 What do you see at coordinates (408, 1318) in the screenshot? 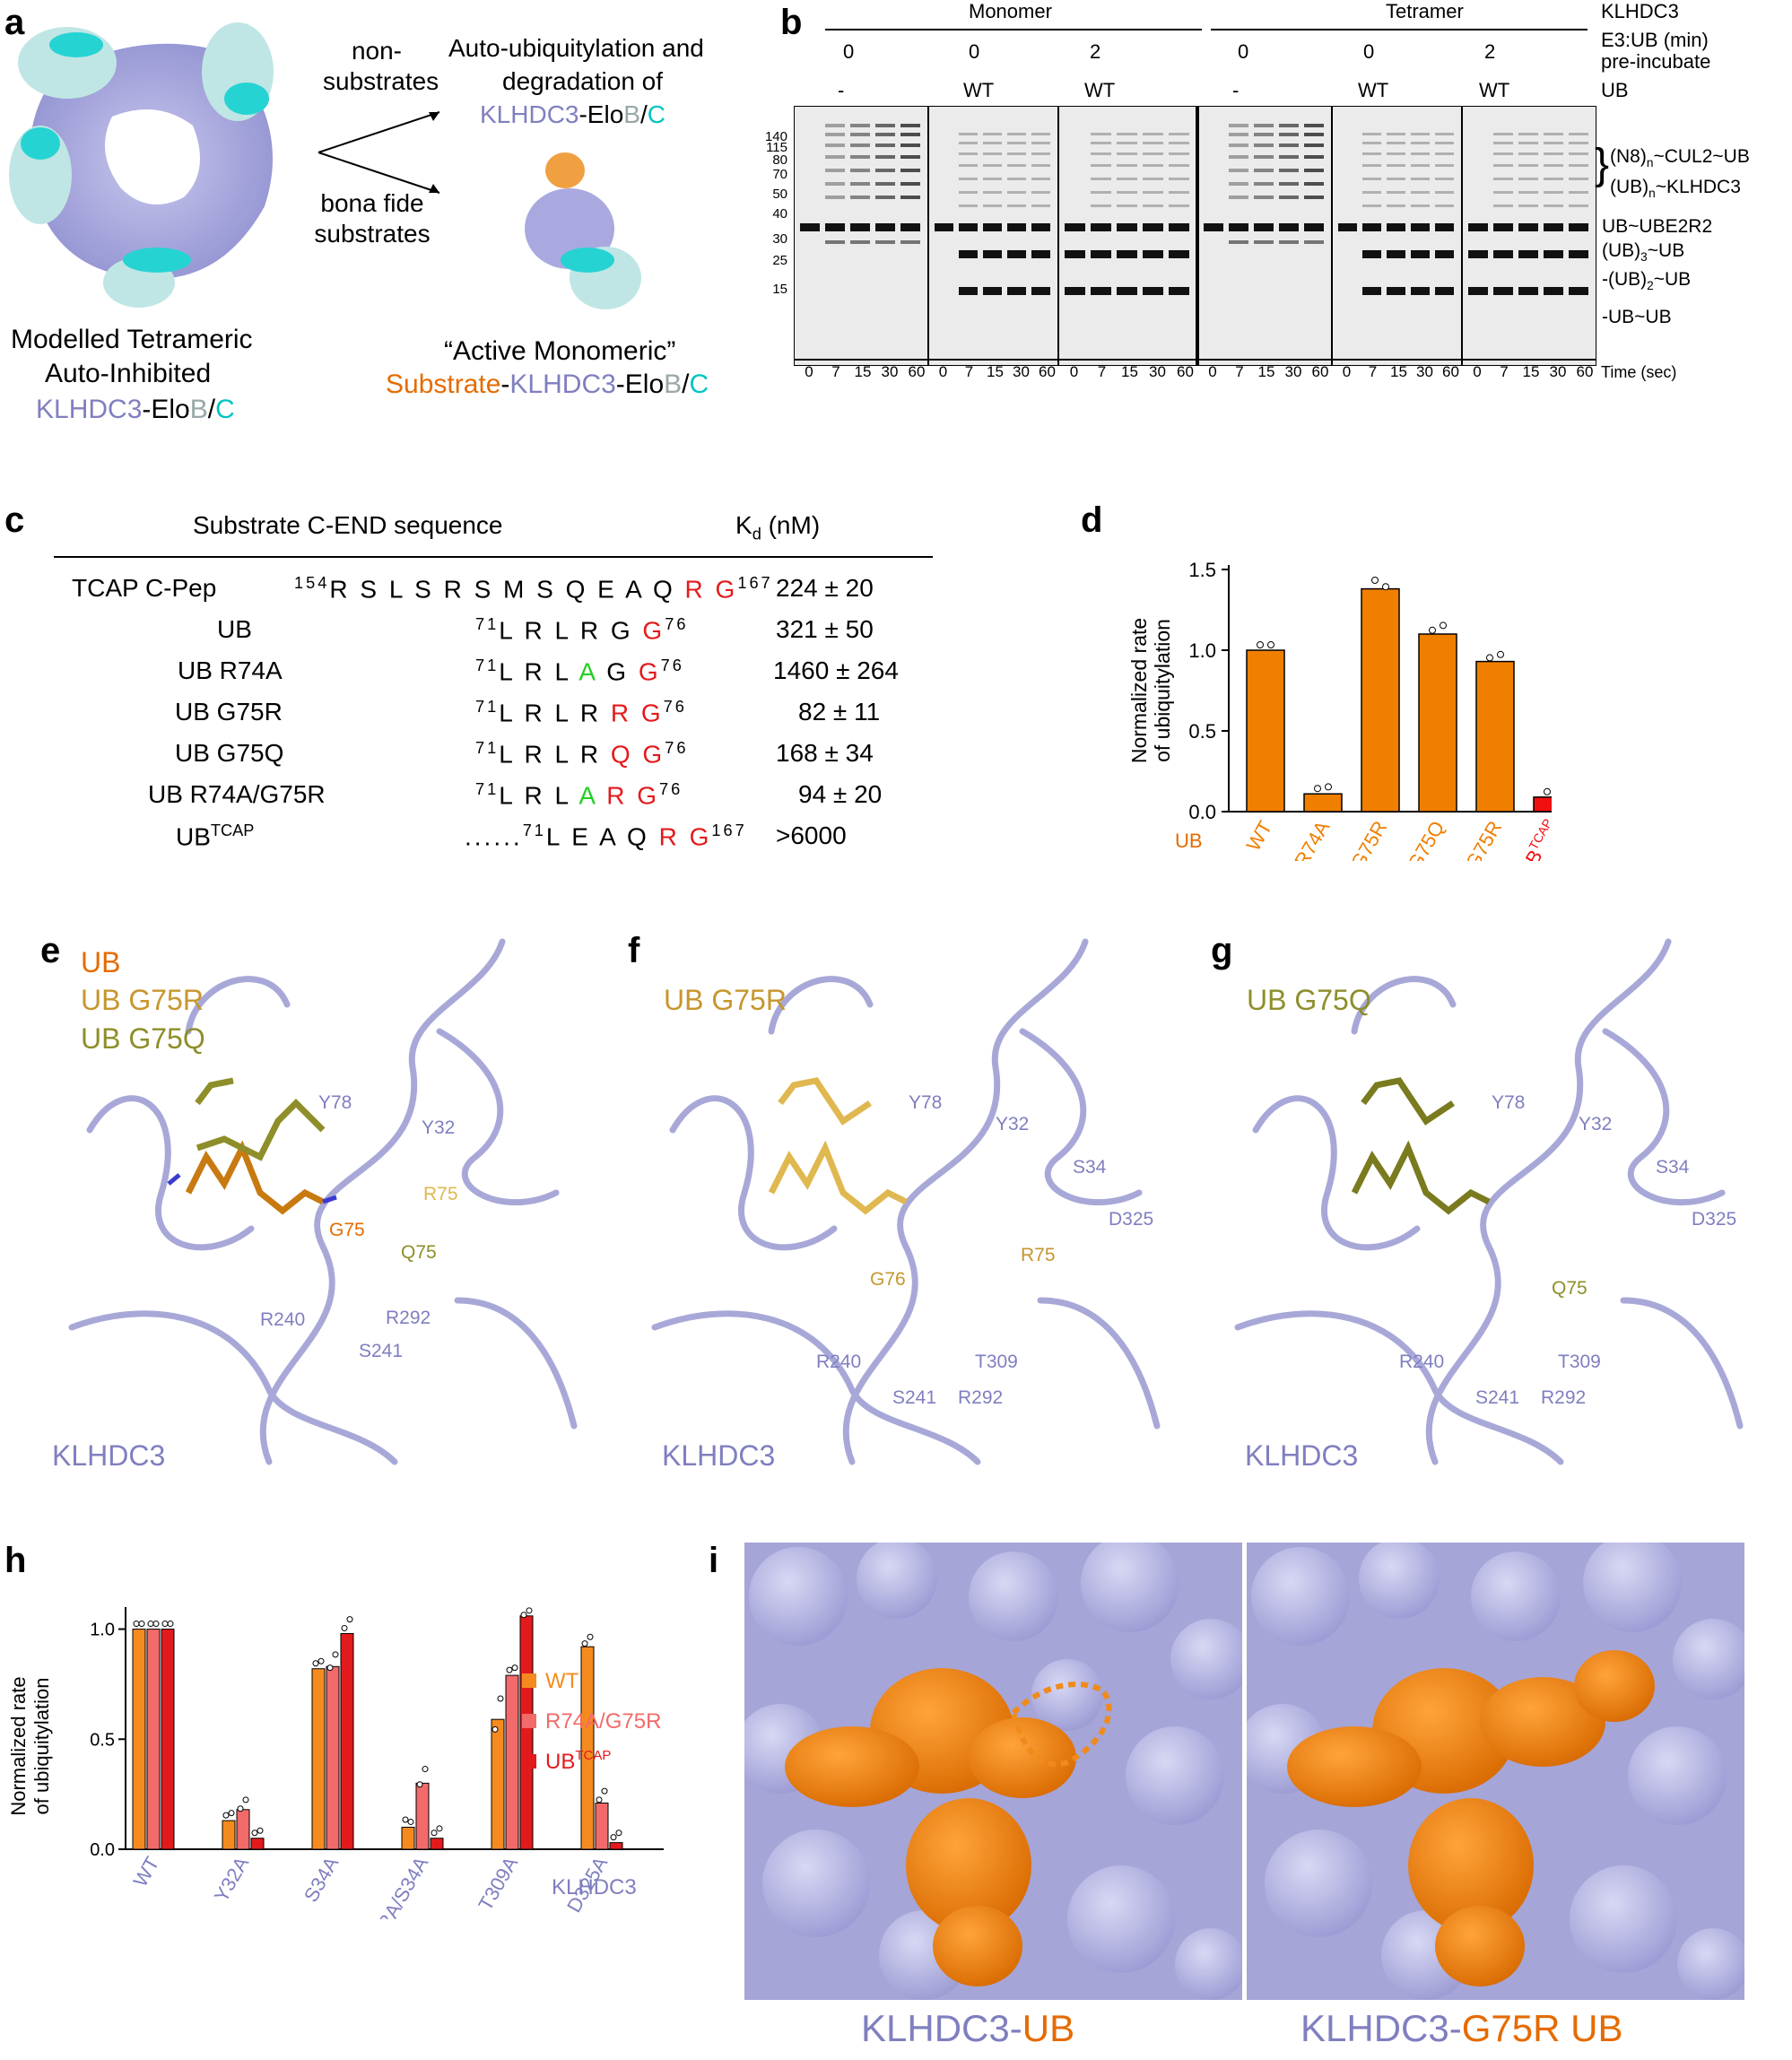
I see `res-e-r292: R292` at bounding box center [408, 1318].